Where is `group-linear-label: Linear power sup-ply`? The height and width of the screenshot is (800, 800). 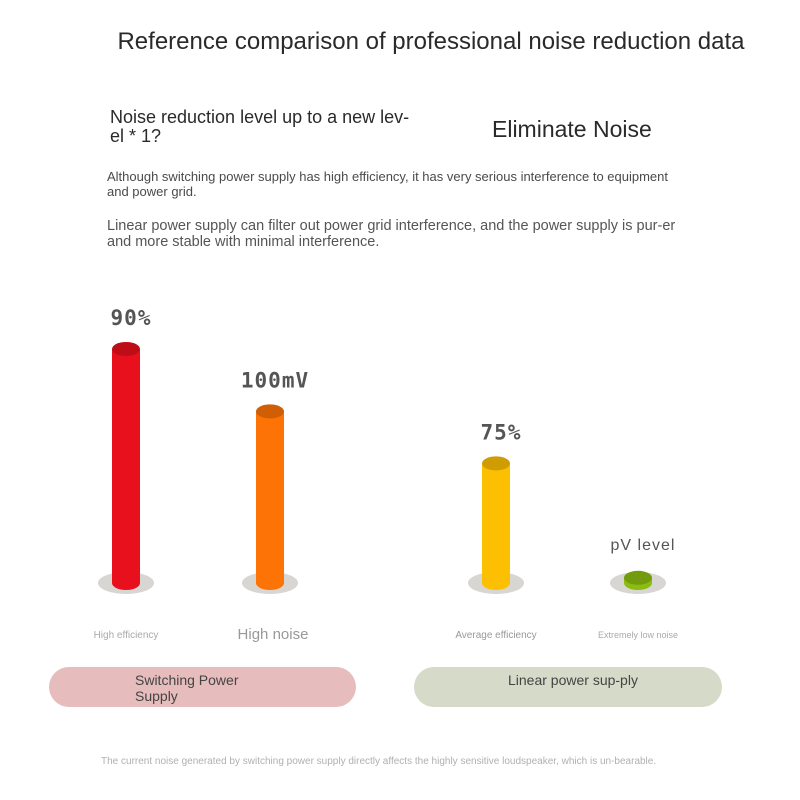 group-linear-label: Linear power sup-ply is located at coordinates (573, 680).